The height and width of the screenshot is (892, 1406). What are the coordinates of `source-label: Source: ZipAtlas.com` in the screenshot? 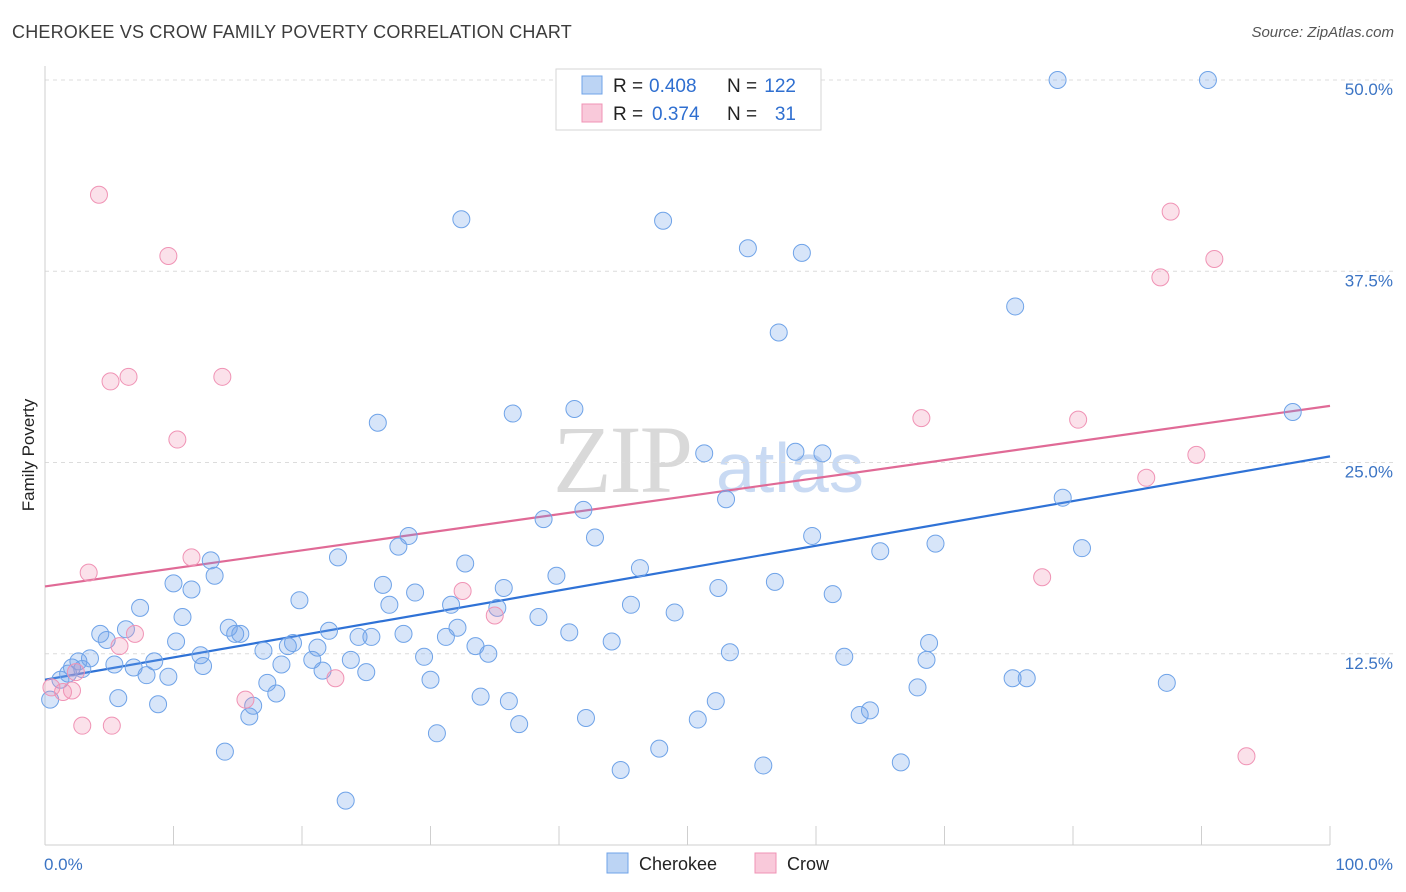 It's located at (1322, 32).